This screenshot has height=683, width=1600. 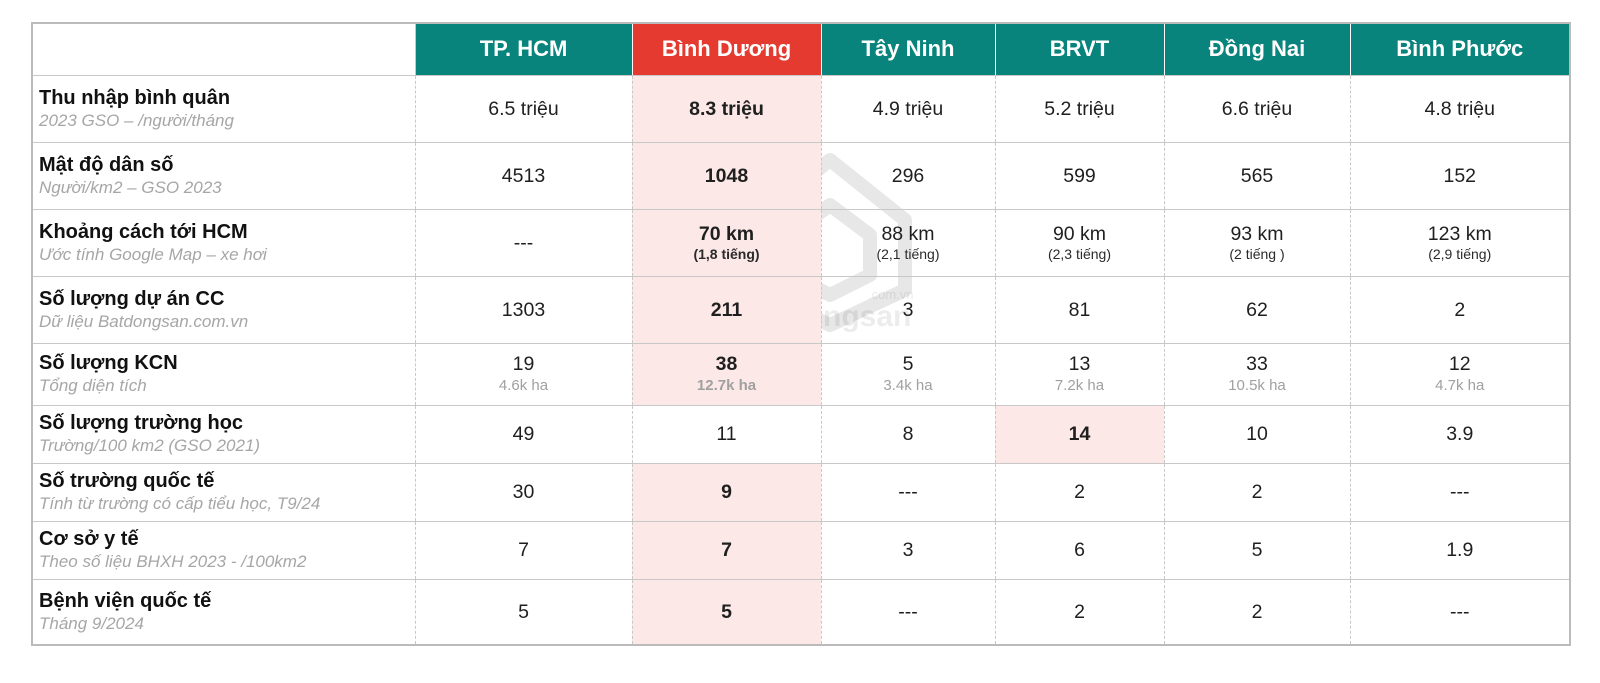 I want to click on cell: 6, so click(x=1079, y=550).